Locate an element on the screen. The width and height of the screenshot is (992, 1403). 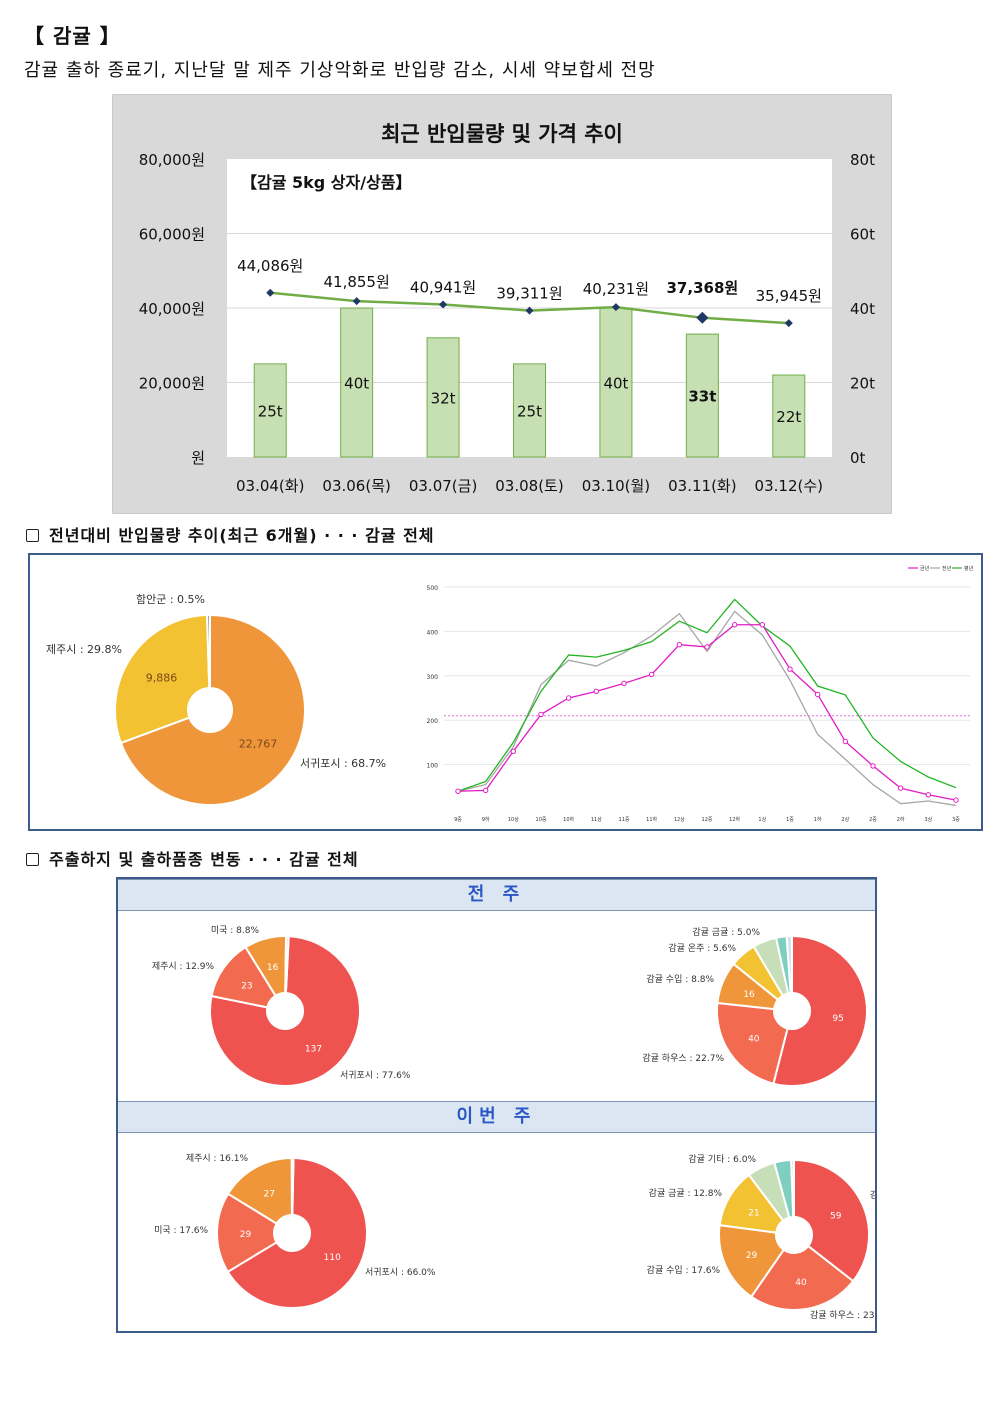
legend-label: 전년 is located at coordinates (947, 568).